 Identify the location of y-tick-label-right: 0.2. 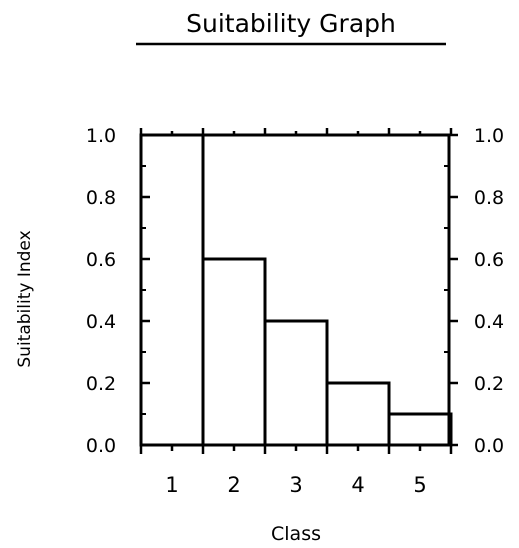
(489, 384).